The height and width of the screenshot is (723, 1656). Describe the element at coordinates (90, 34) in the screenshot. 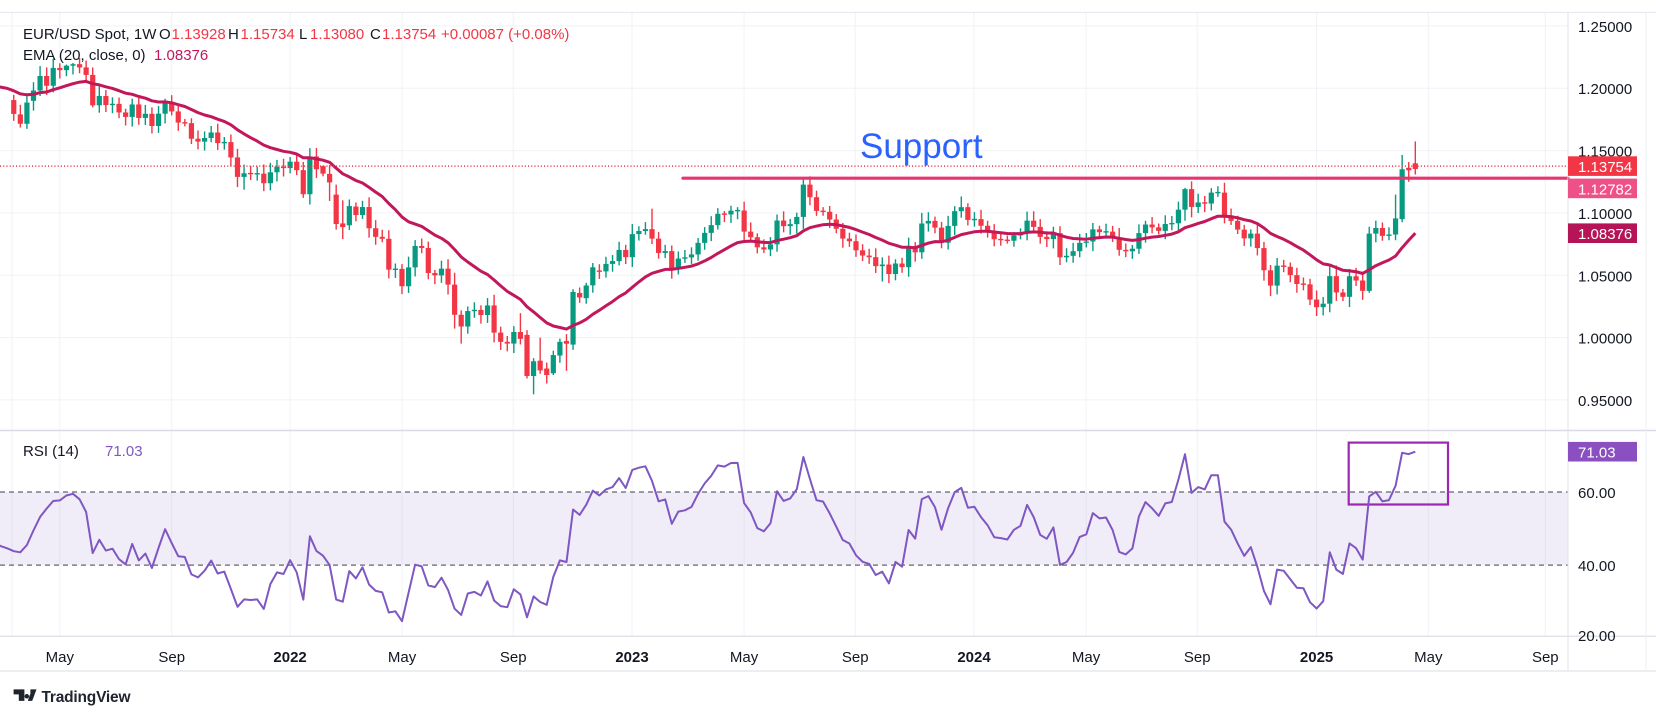

I see `svg-text: EUR/USD Spot, 1W` at that location.